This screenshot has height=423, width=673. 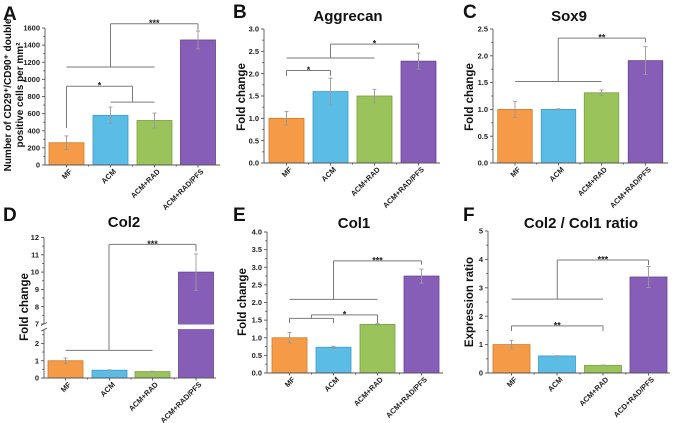 What do you see at coordinates (257, 355) in the screenshot?
I see `y-tick-label: 0.5` at bounding box center [257, 355].